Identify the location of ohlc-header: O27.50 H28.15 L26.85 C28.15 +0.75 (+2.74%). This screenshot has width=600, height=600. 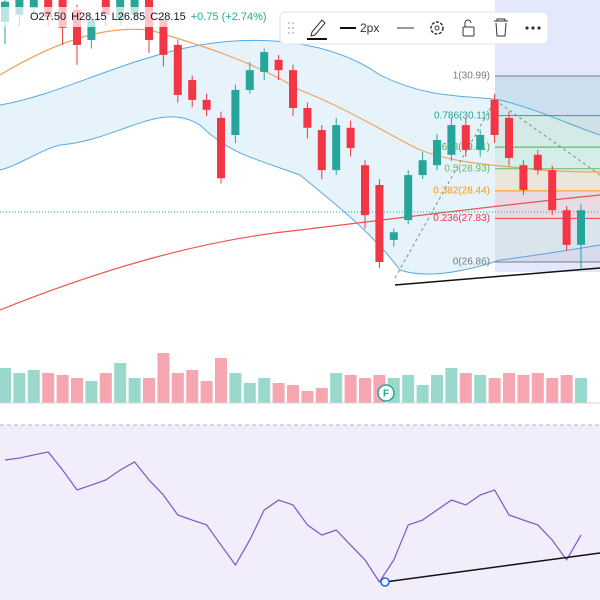
(133, 17).